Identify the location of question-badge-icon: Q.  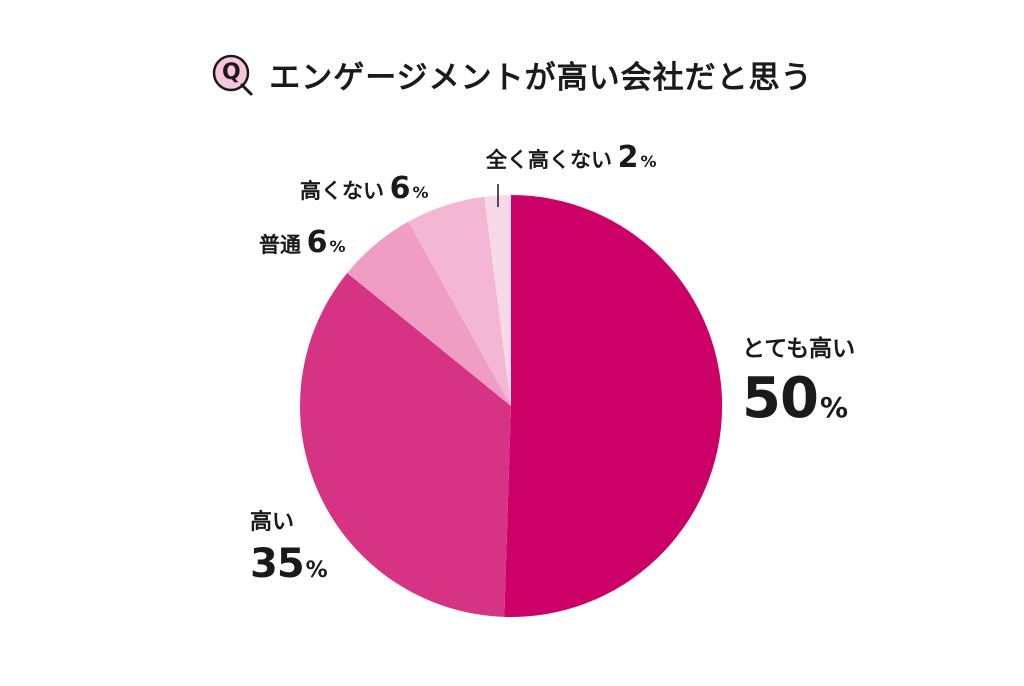
(233, 75).